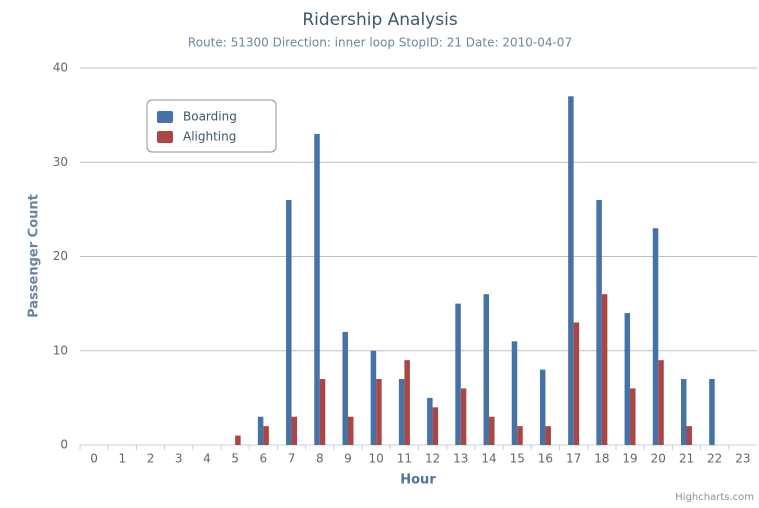 This screenshot has width=759, height=508. What do you see at coordinates (404, 459) in the screenshot?
I see `x-tick-label: 11` at bounding box center [404, 459].